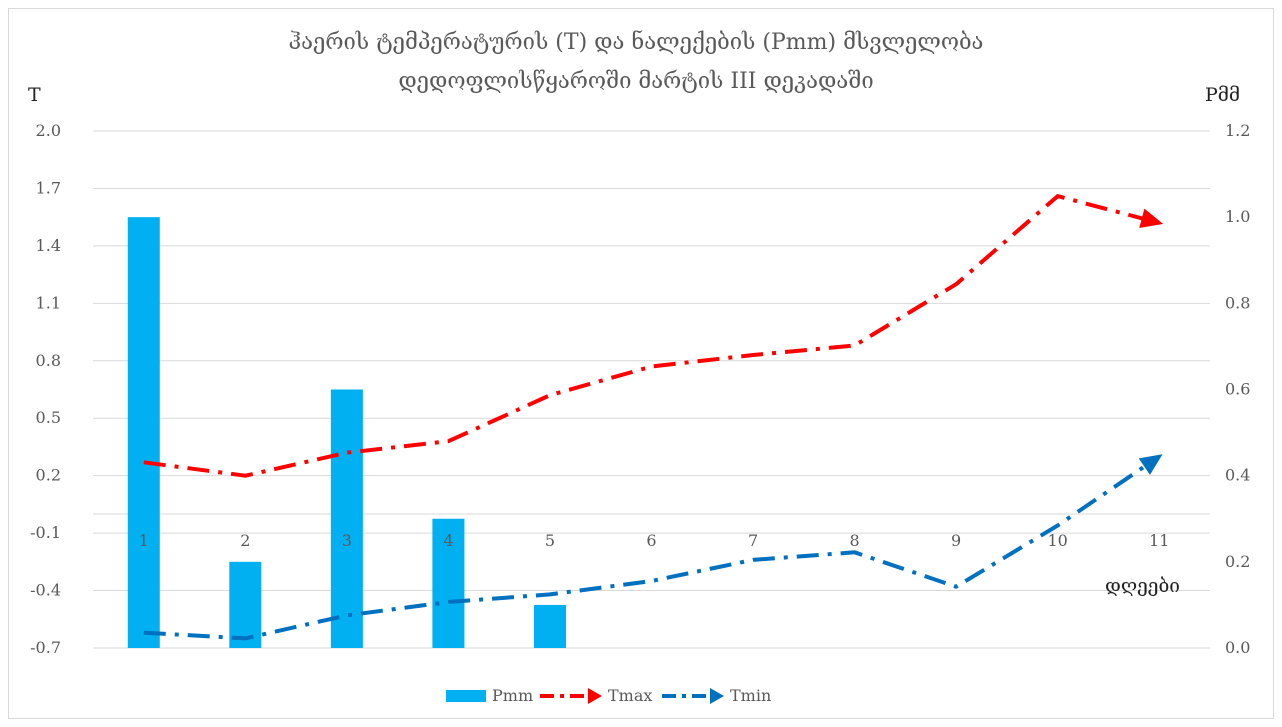  I want to click on y-left-tick-label: 0.5, so click(48, 417).